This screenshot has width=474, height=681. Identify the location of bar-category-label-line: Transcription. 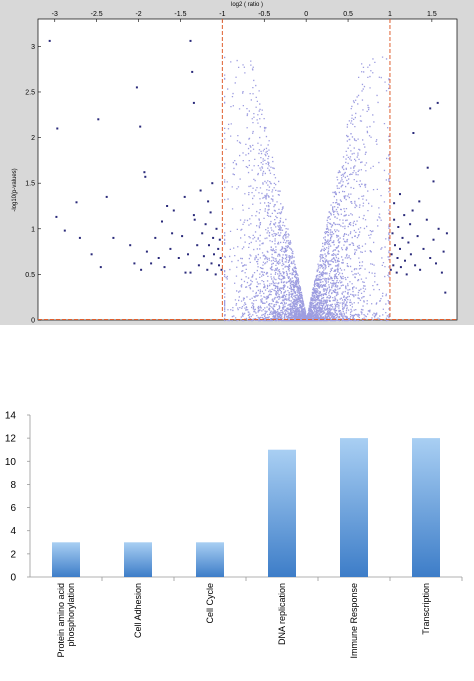
(426, 609).